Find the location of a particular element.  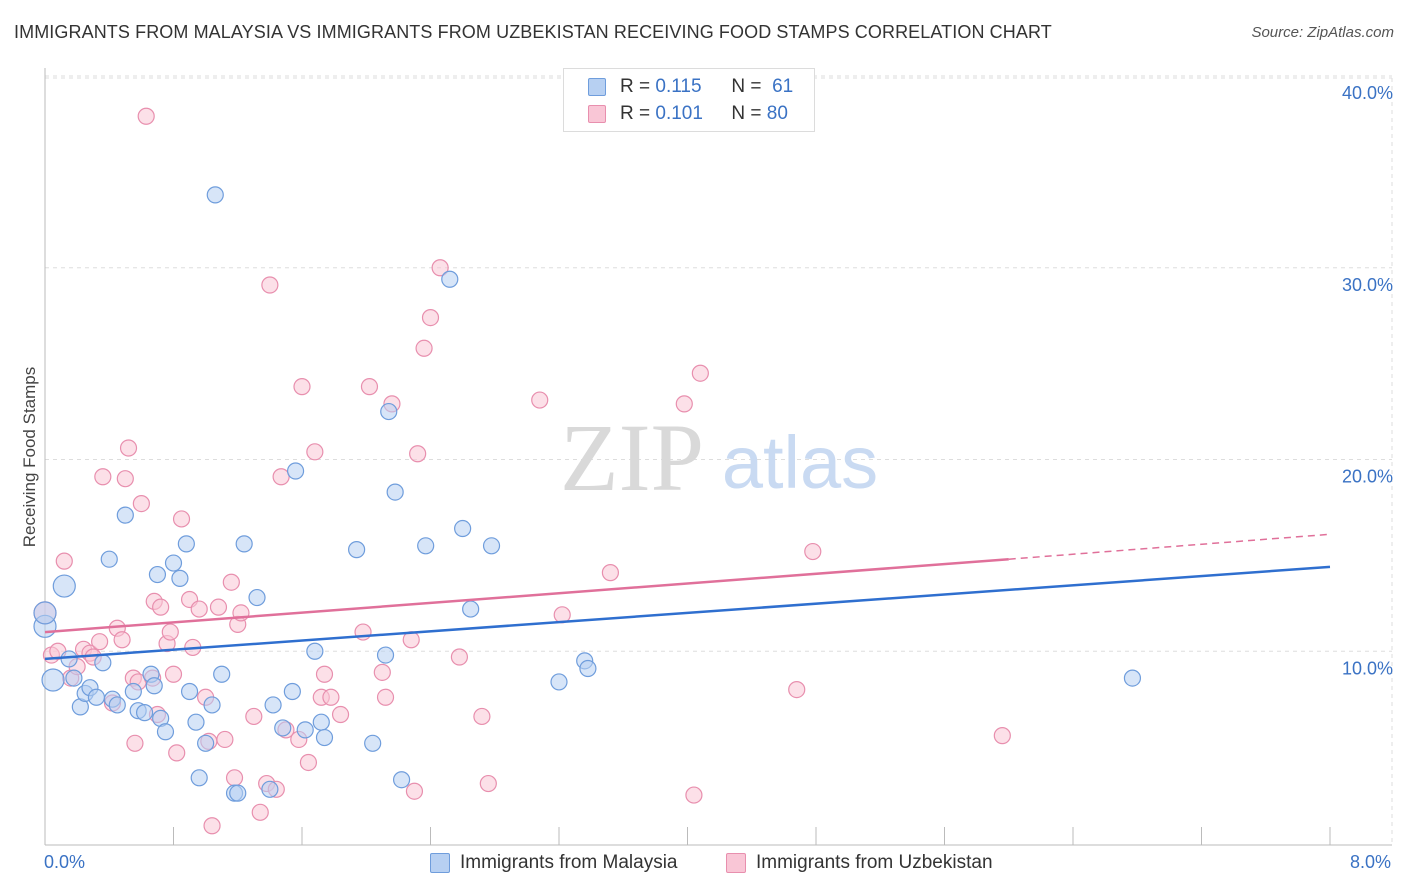

y-tick-label: 20.0% is located at coordinates (1367, 477).